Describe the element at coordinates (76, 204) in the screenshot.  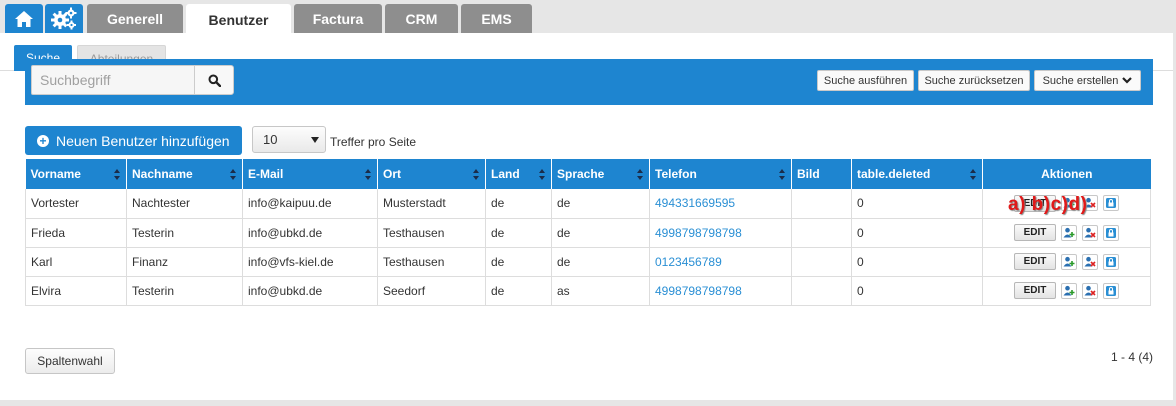
I see `cell-vorname: Vortester` at that location.